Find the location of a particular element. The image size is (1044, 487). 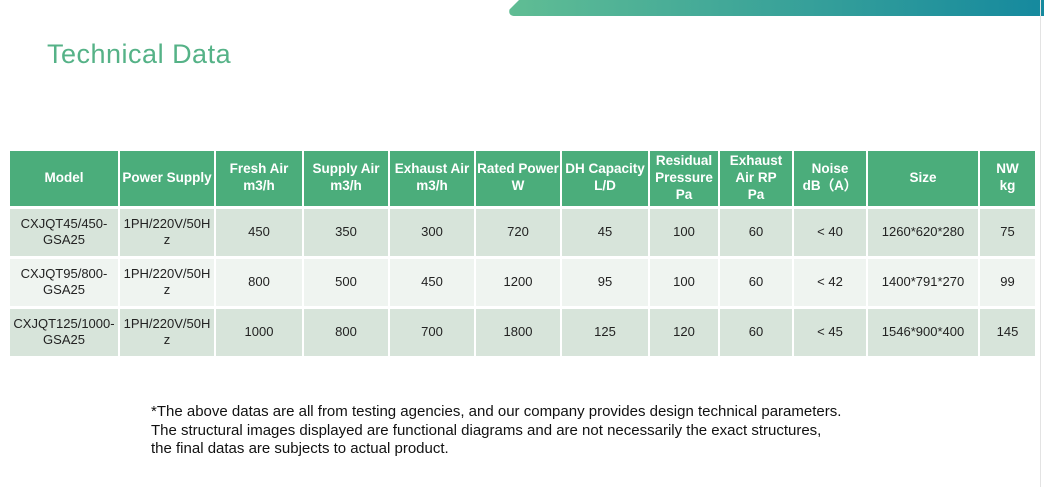

cell-rated-power: 1200 is located at coordinates (518, 282).